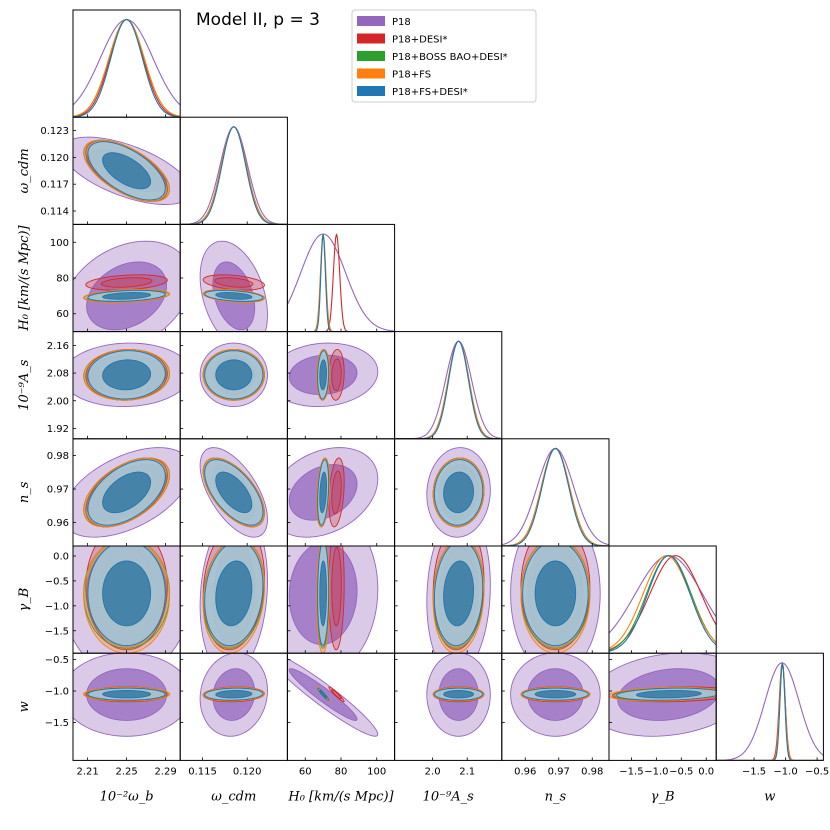  I want to click on y-tick-label: 0.120, so click(54, 158).